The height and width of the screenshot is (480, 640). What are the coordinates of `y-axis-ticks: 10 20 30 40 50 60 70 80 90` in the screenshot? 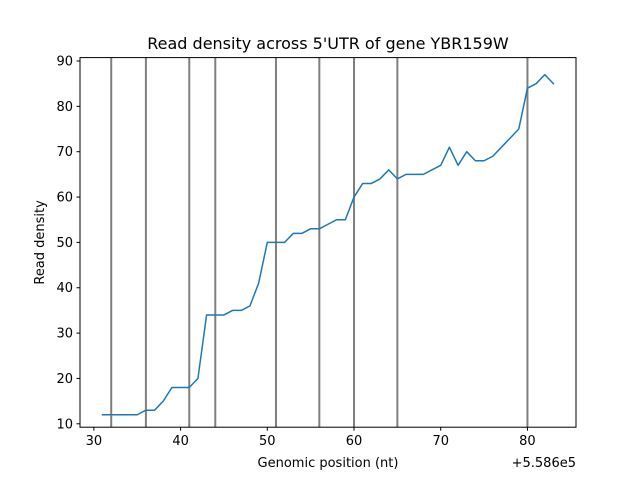 It's located at (68, 243).